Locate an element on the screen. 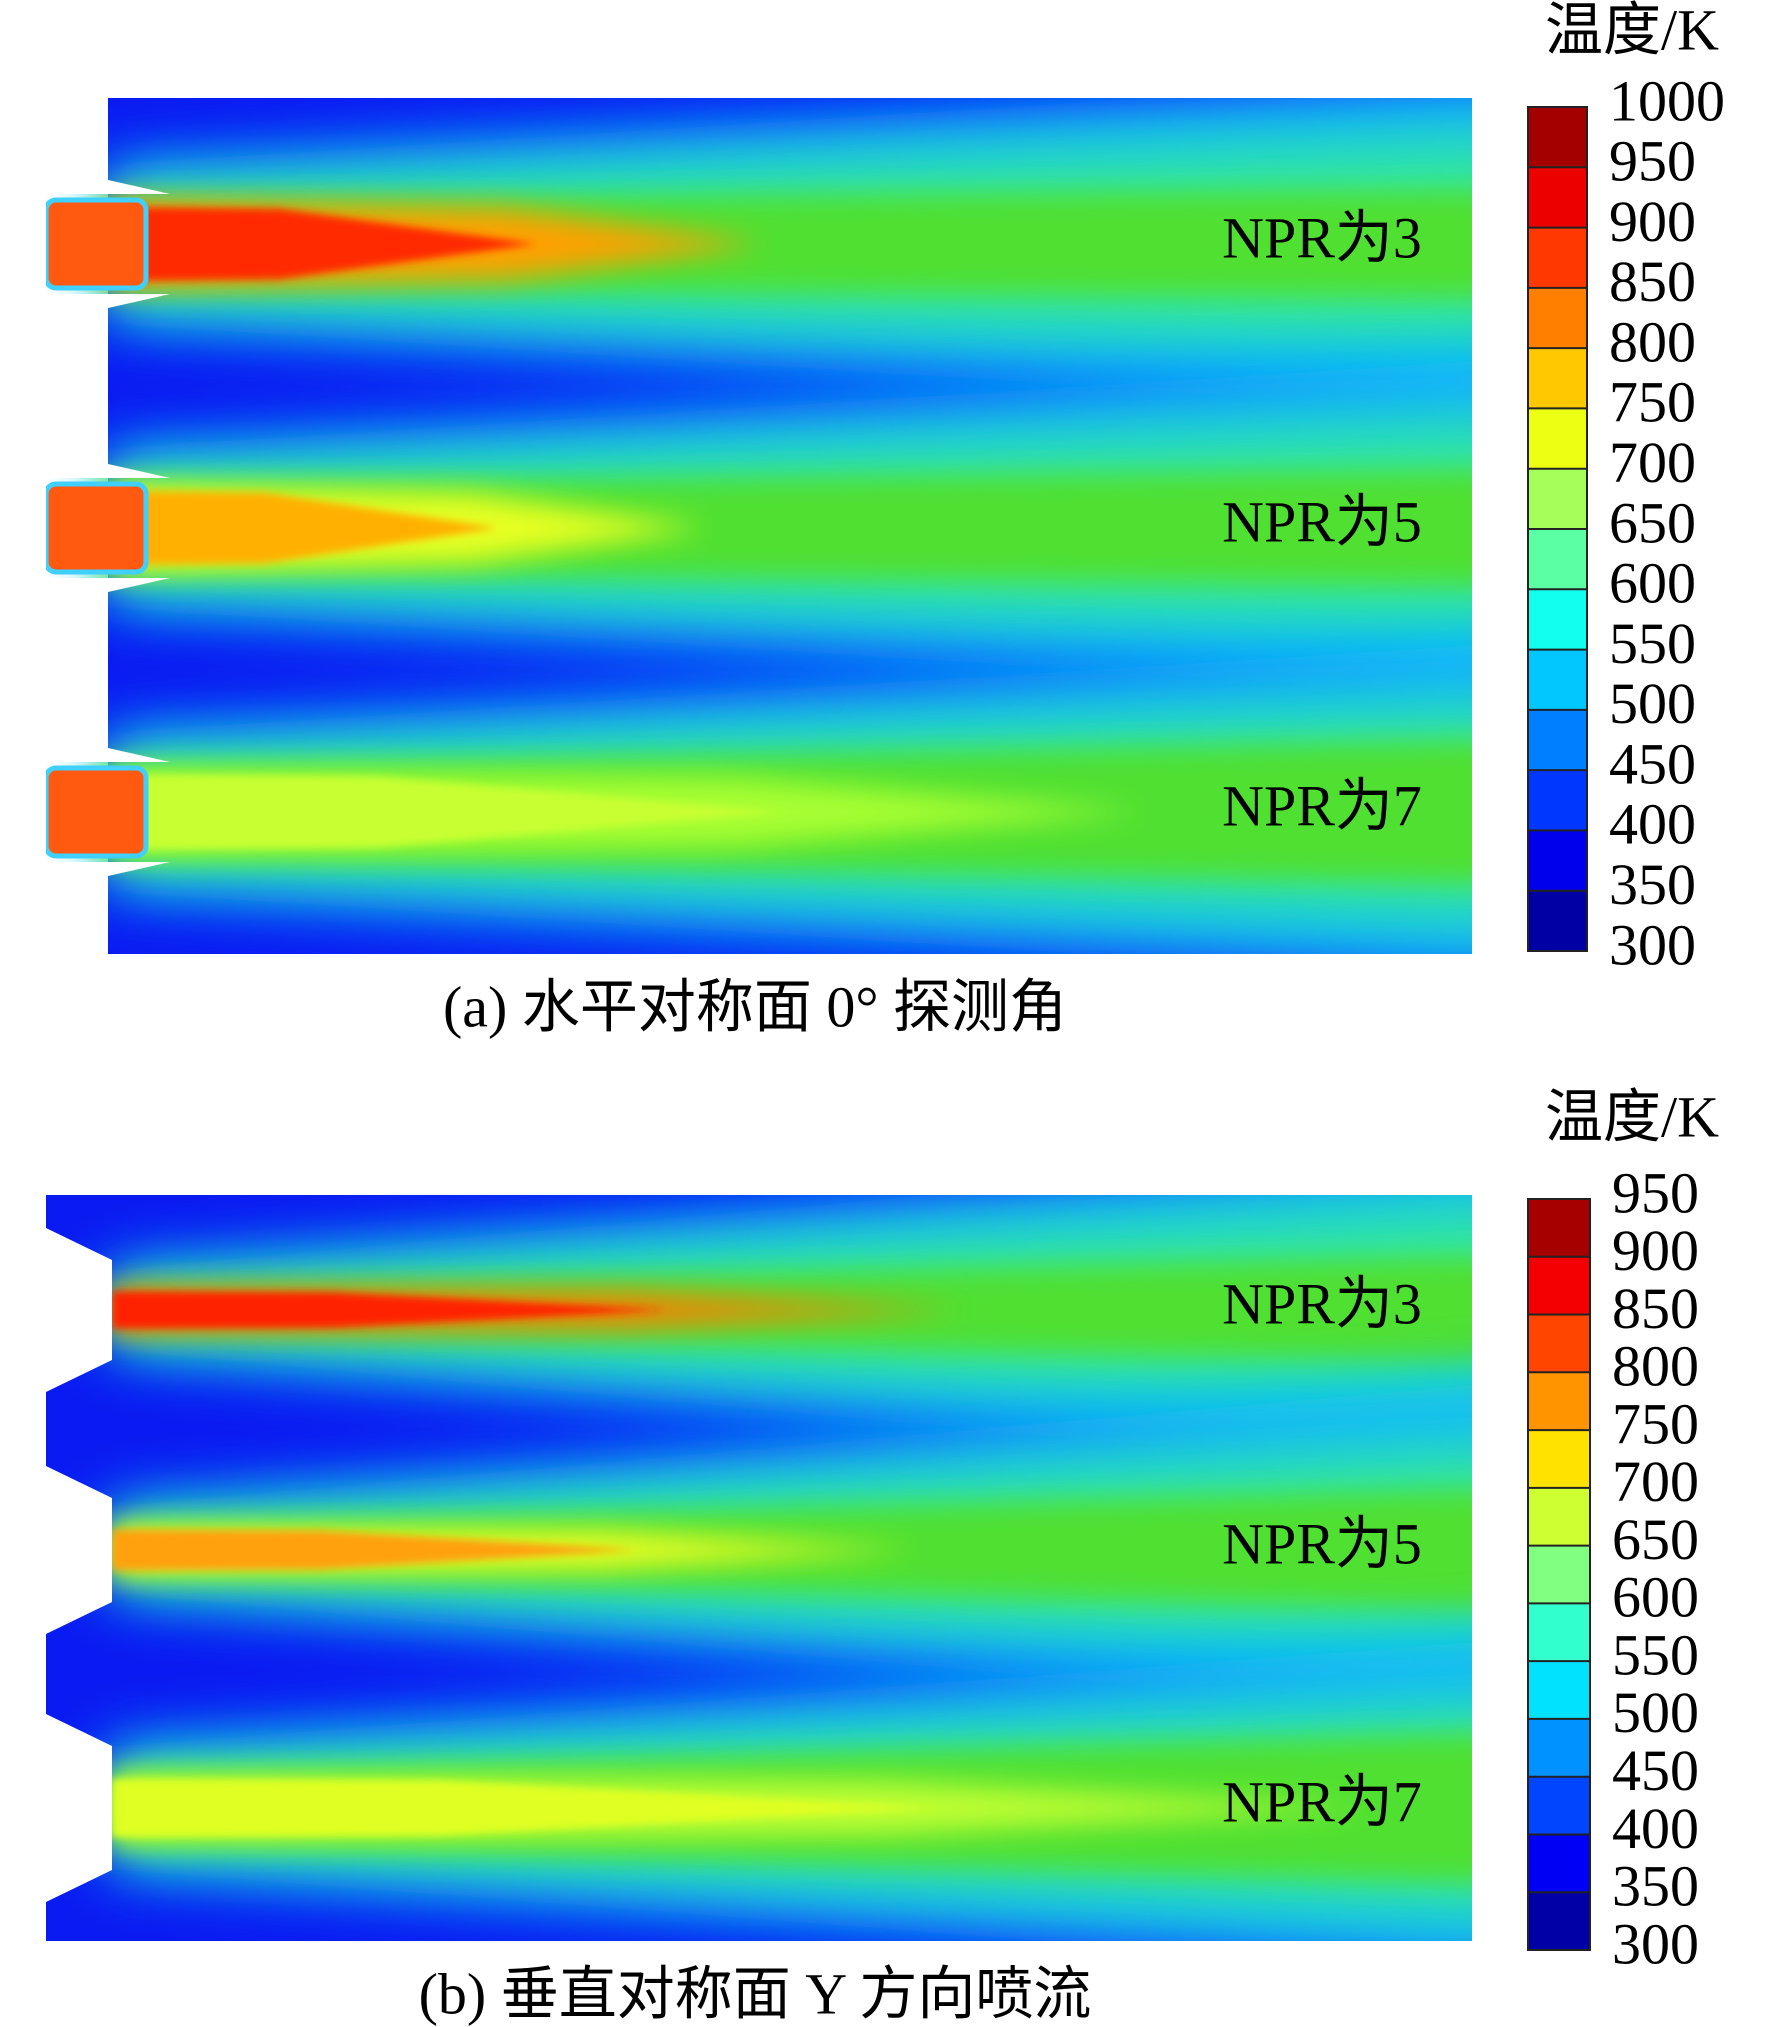 The width and height of the screenshot is (1772, 2027). left-mask is located at coordinates (23, 526).